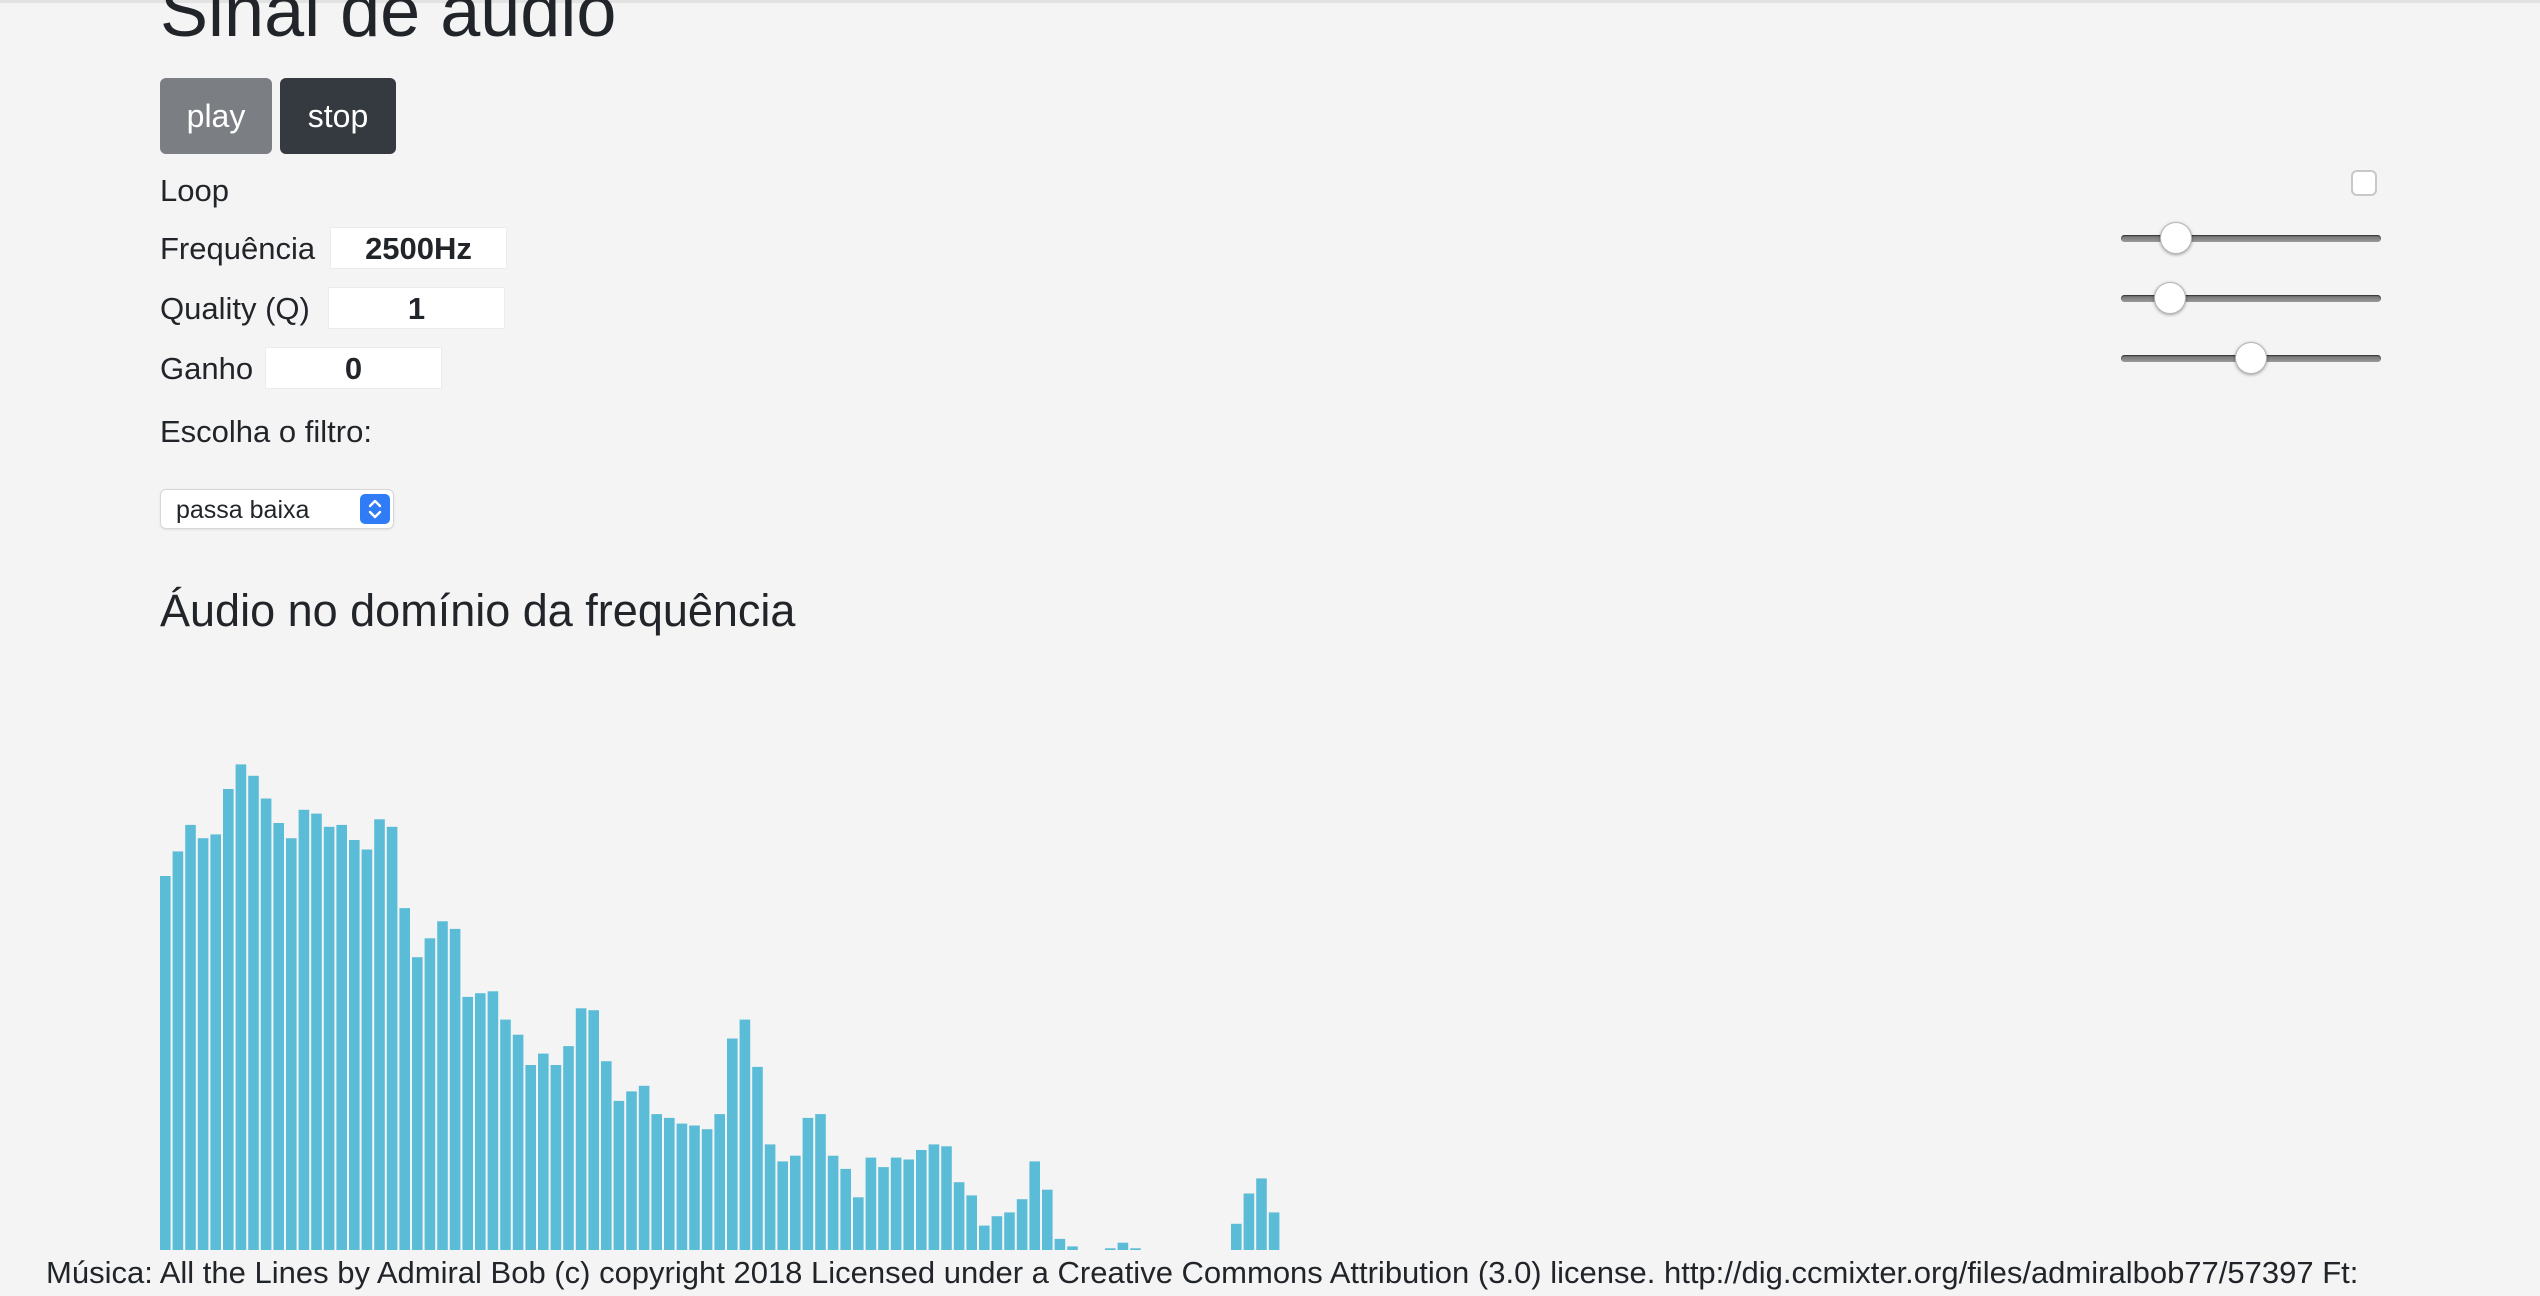  Describe the element at coordinates (2170, 298) in the screenshot. I see `quality-slider-thumb` at that location.